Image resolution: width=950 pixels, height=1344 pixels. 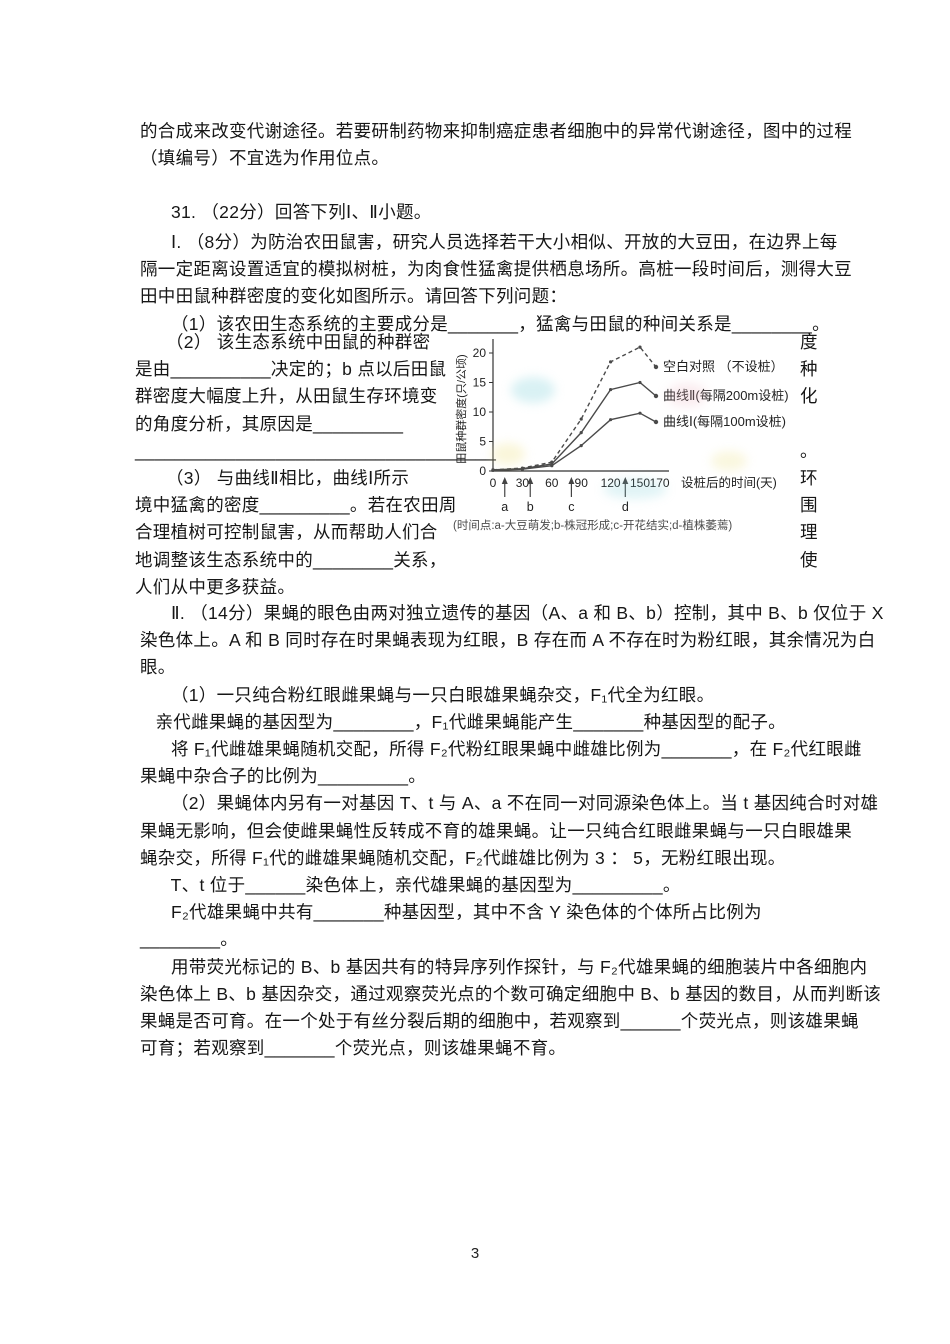 I want to click on text-line: （3） 与曲线Ⅱ相比，曲线Ⅰ所示, so click(x=272, y=478).